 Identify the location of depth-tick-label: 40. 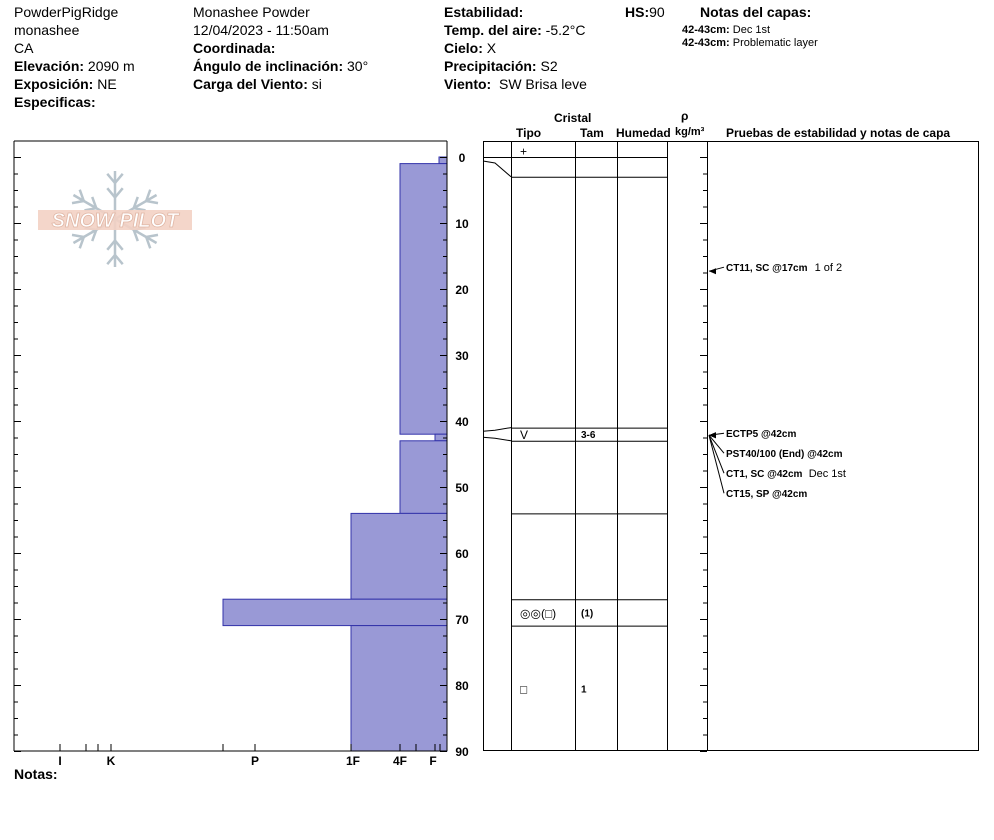
(462, 422).